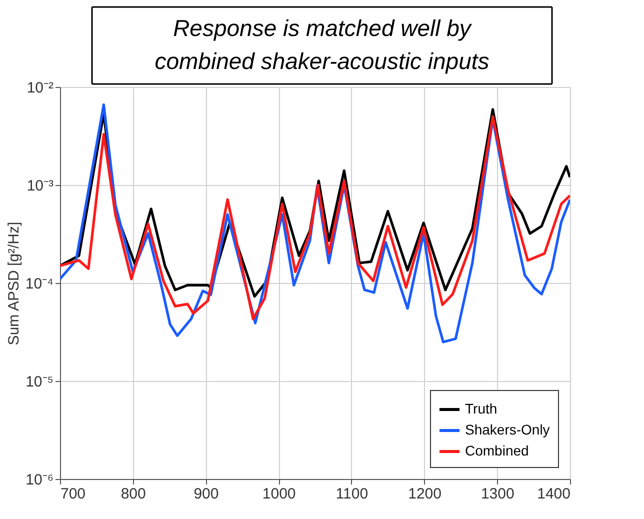 This screenshot has width=644, height=519. What do you see at coordinates (40, 480) in the screenshot?
I see `y-tick-label: 10⁻⁶` at bounding box center [40, 480].